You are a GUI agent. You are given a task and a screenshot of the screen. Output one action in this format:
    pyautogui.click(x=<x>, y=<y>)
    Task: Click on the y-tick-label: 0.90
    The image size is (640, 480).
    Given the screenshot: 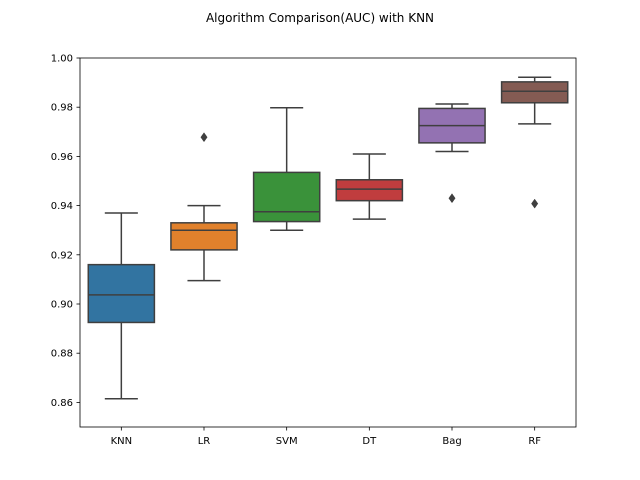 What is the action you would take?
    pyautogui.click(x=62, y=305)
    